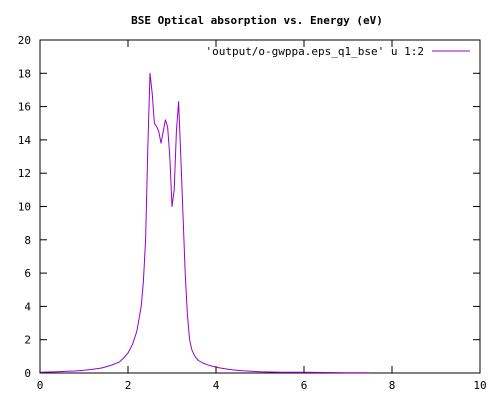 The width and height of the screenshot is (500, 400). Describe the element at coordinates (40, 385) in the screenshot. I see `x-tick-label: 0` at that location.